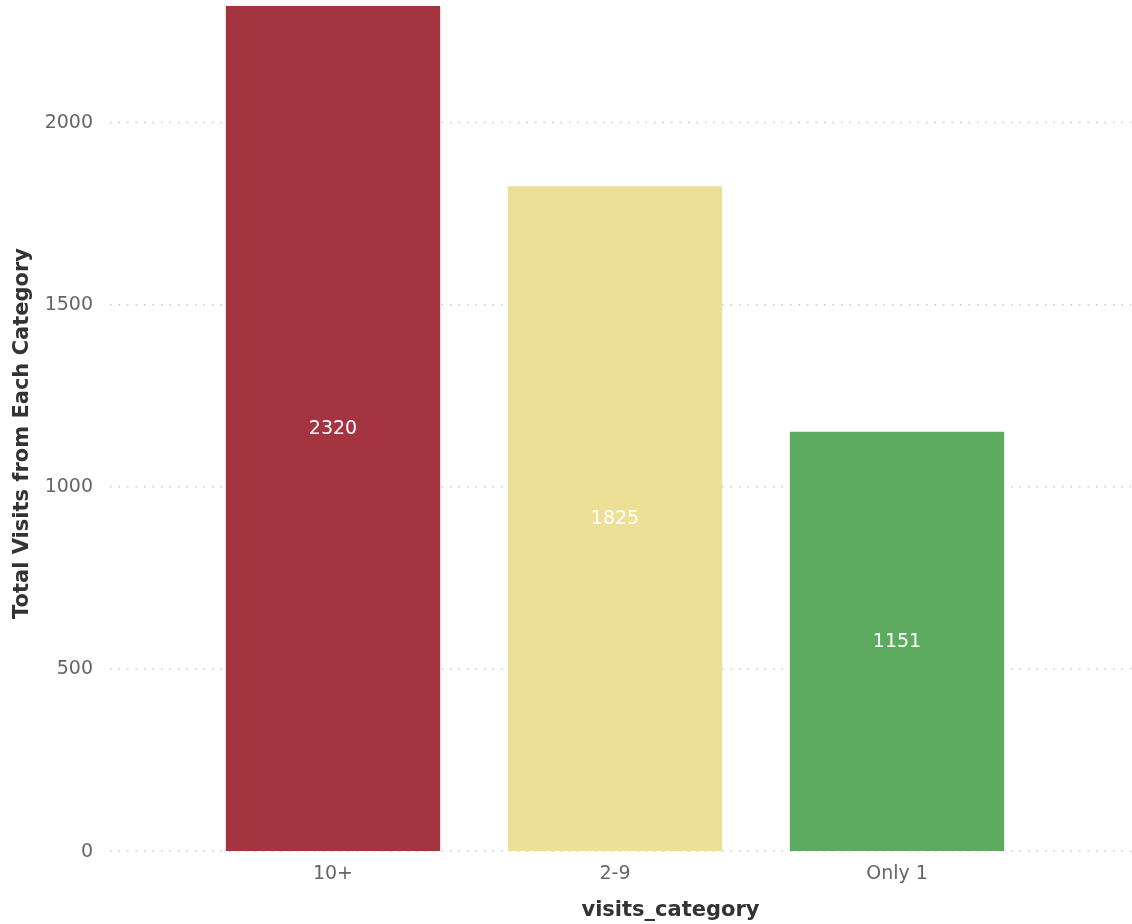  I want to click on y-tick-label: 2000, so click(68, 121).